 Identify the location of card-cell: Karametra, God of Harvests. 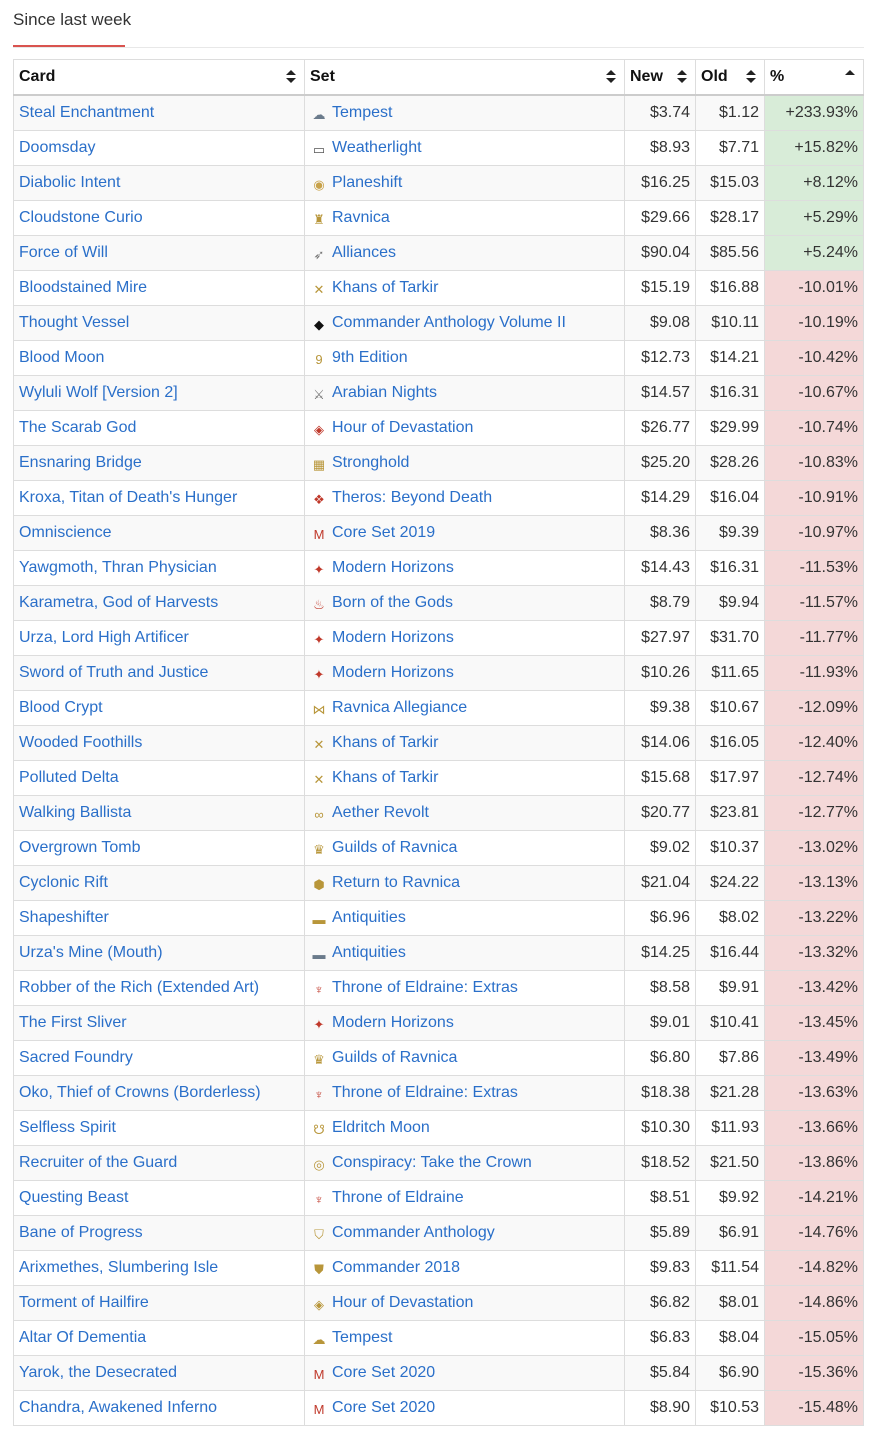
(159, 603).